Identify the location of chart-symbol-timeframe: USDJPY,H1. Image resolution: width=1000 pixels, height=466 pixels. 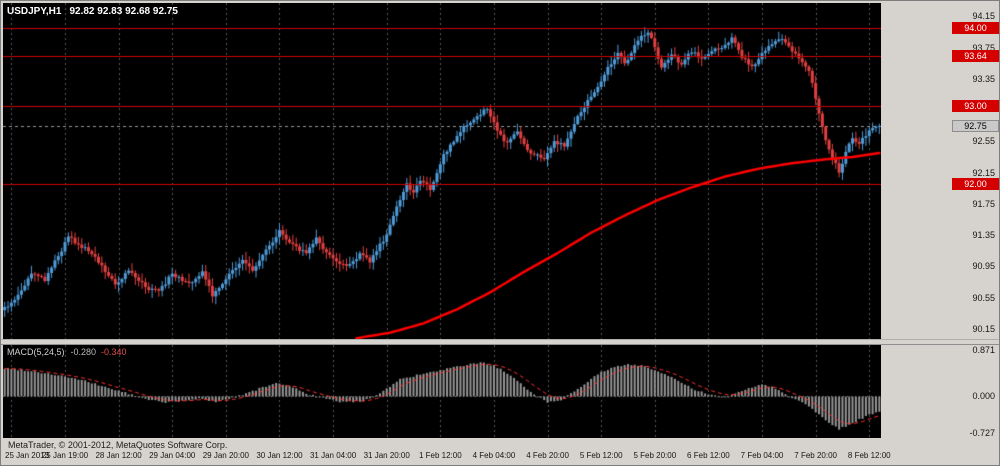
(34, 11).